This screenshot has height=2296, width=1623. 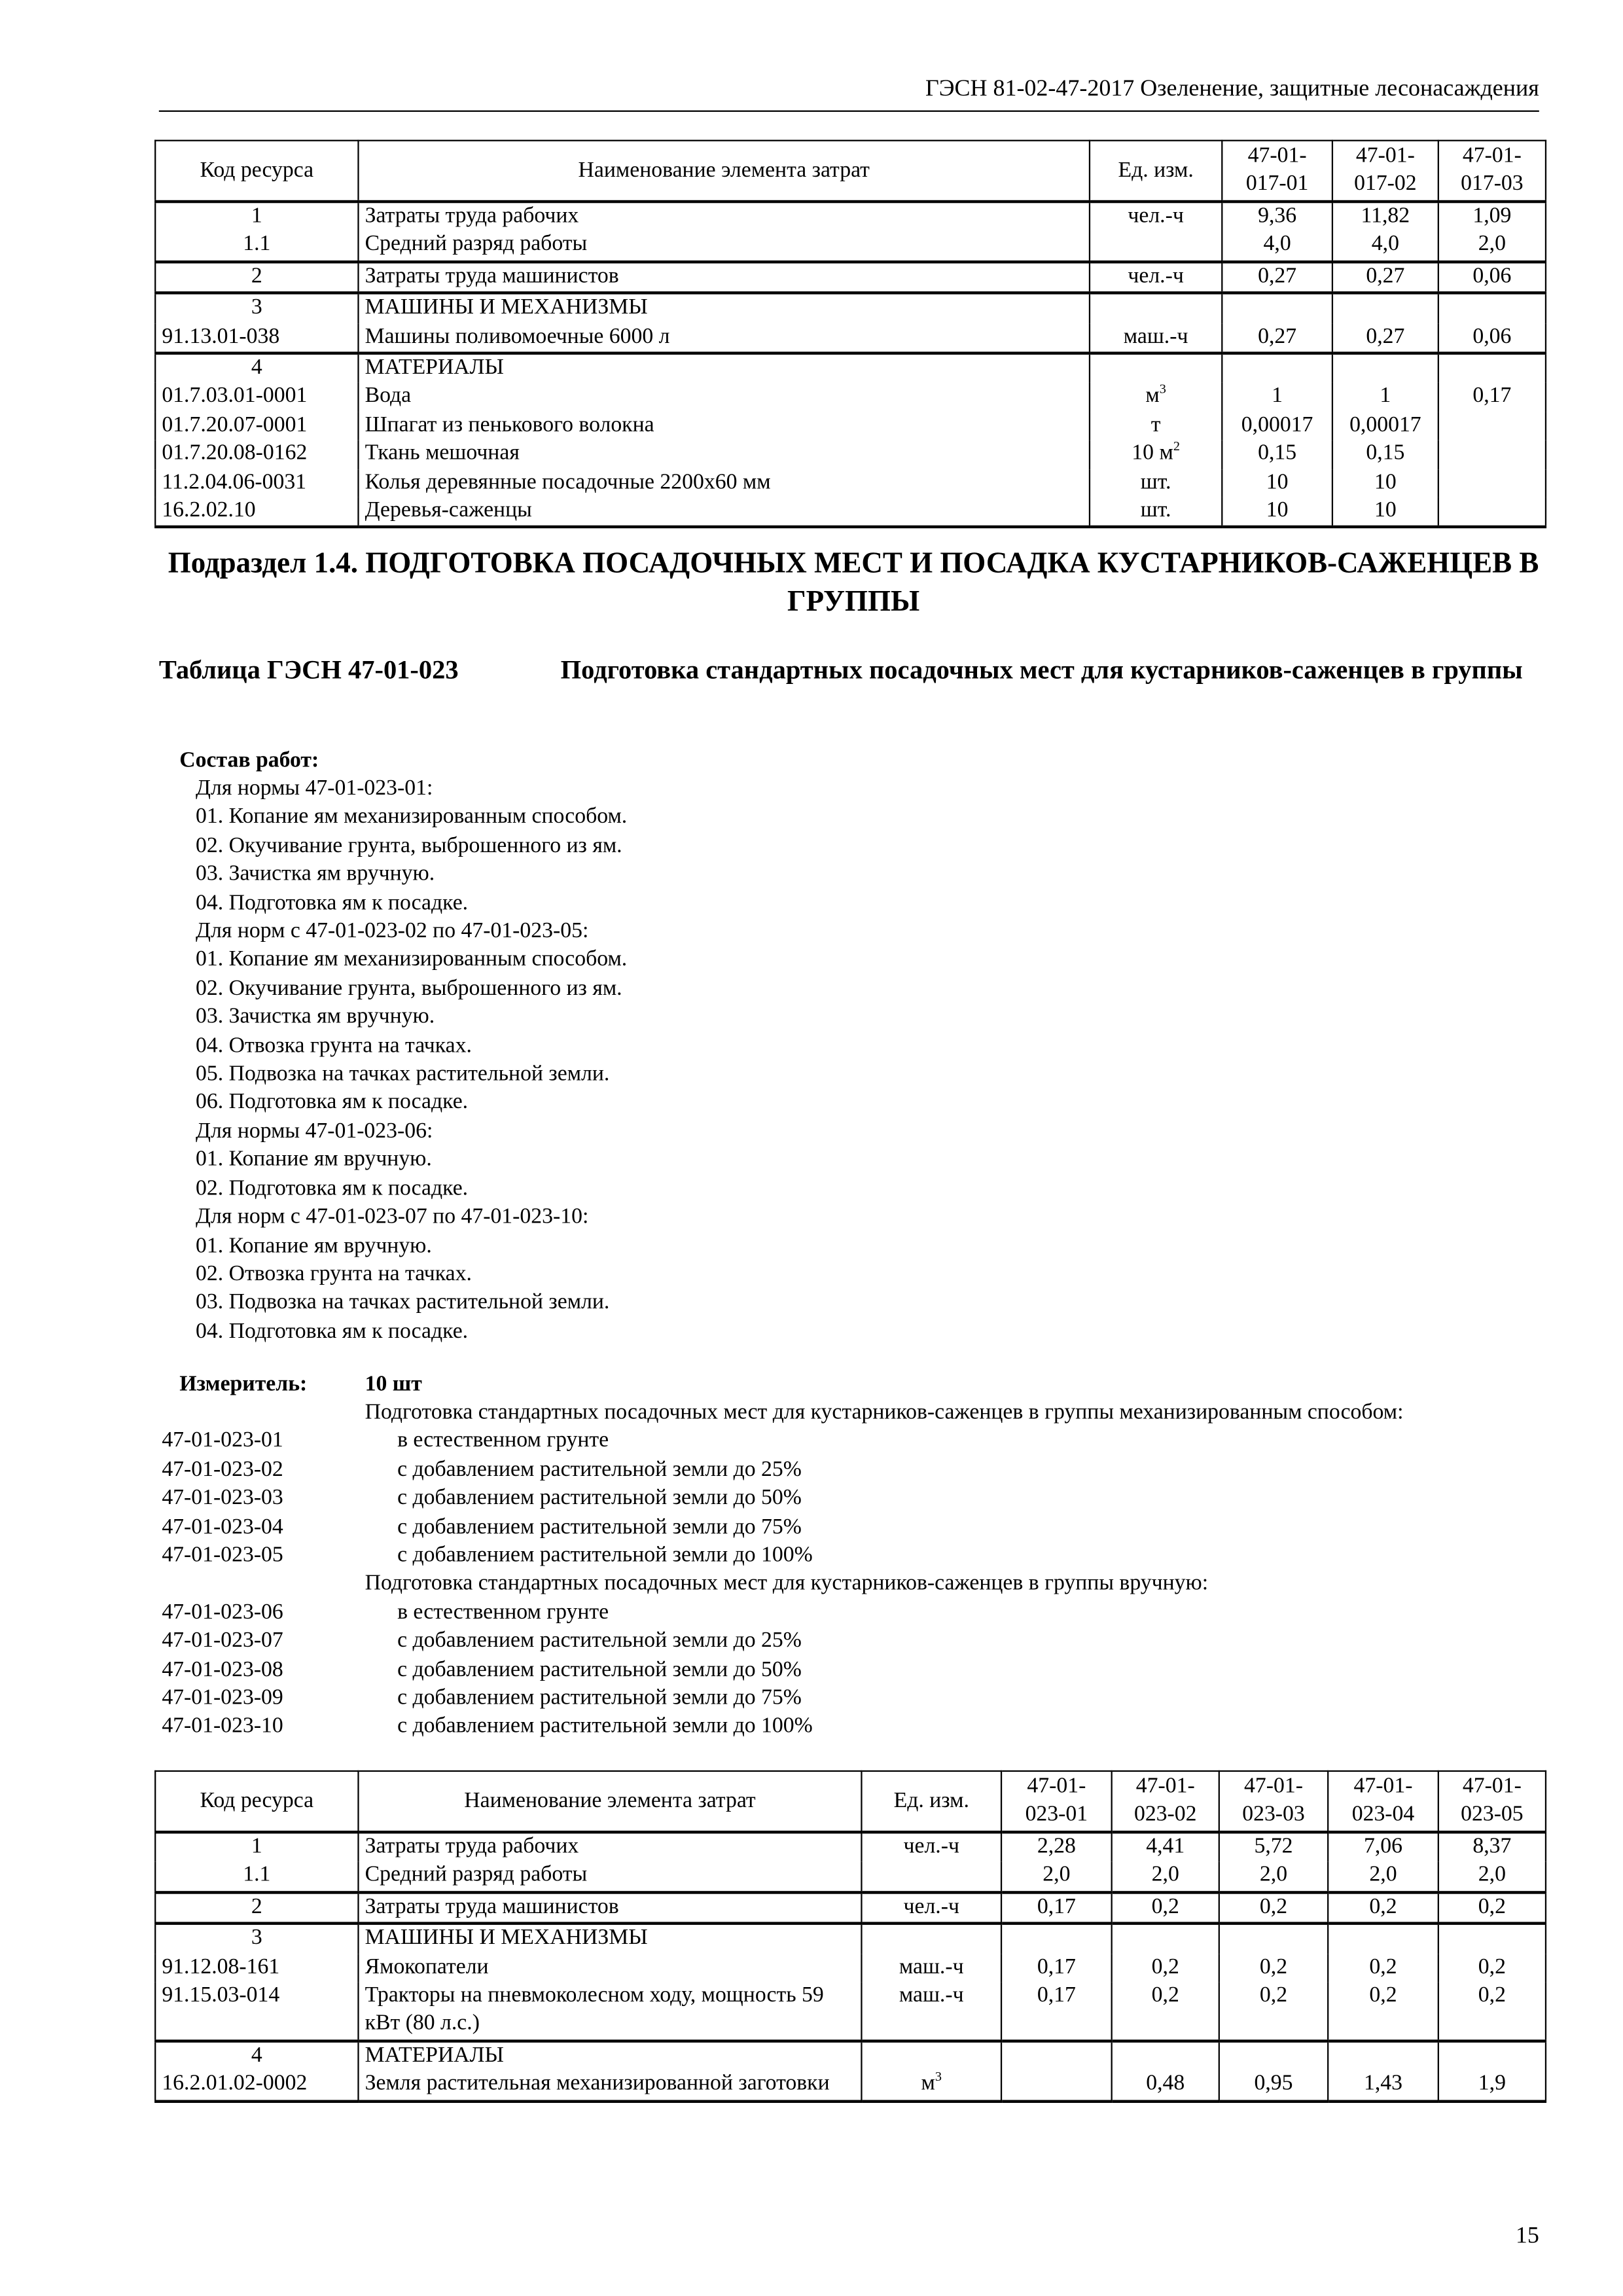 I want to click on cost-element-name: Ямокопатели, so click(x=610, y=1968).